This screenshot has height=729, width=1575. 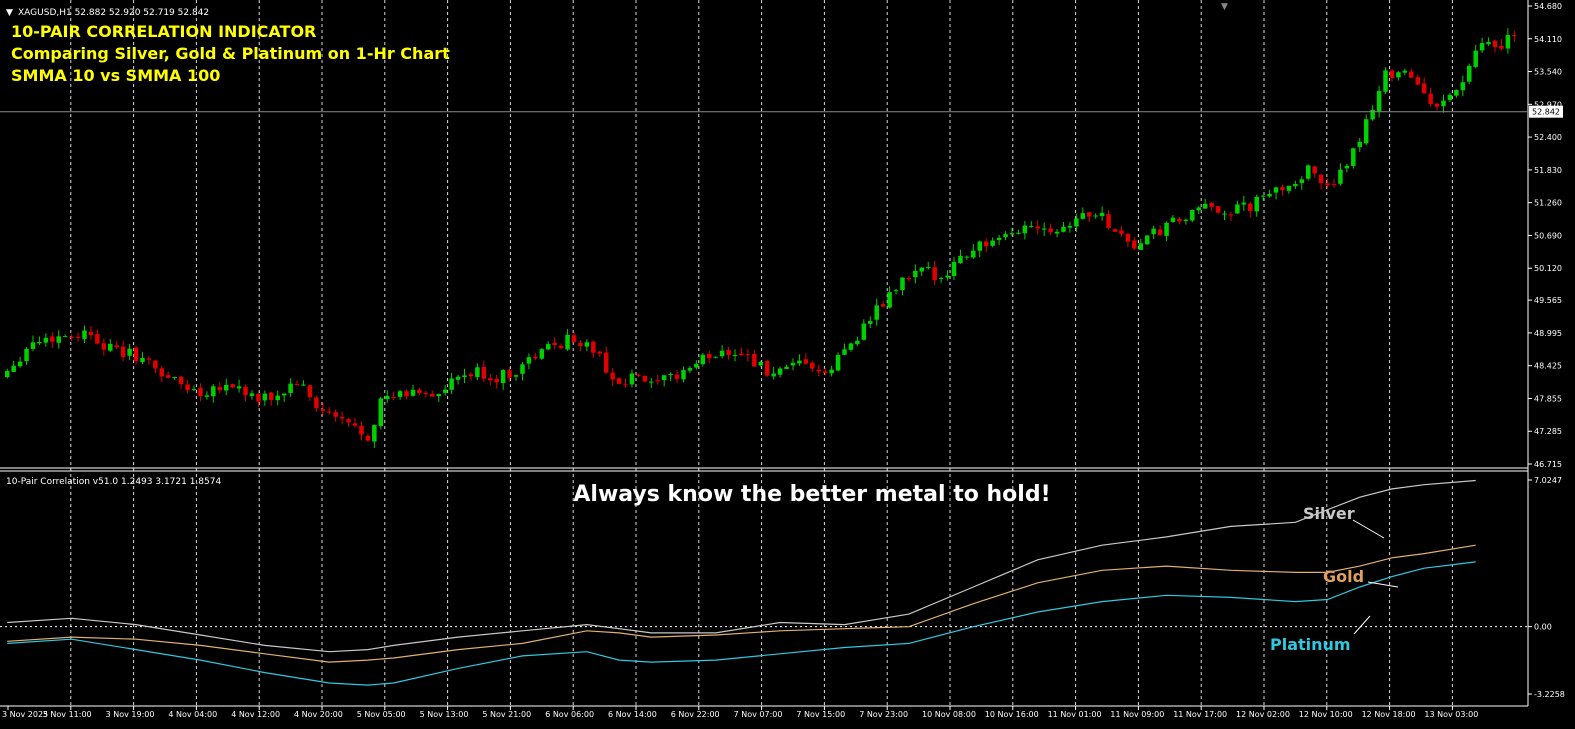 What do you see at coordinates (1326, 714) in the screenshot?
I see `time-tick-label: 12 Nov 10:00` at bounding box center [1326, 714].